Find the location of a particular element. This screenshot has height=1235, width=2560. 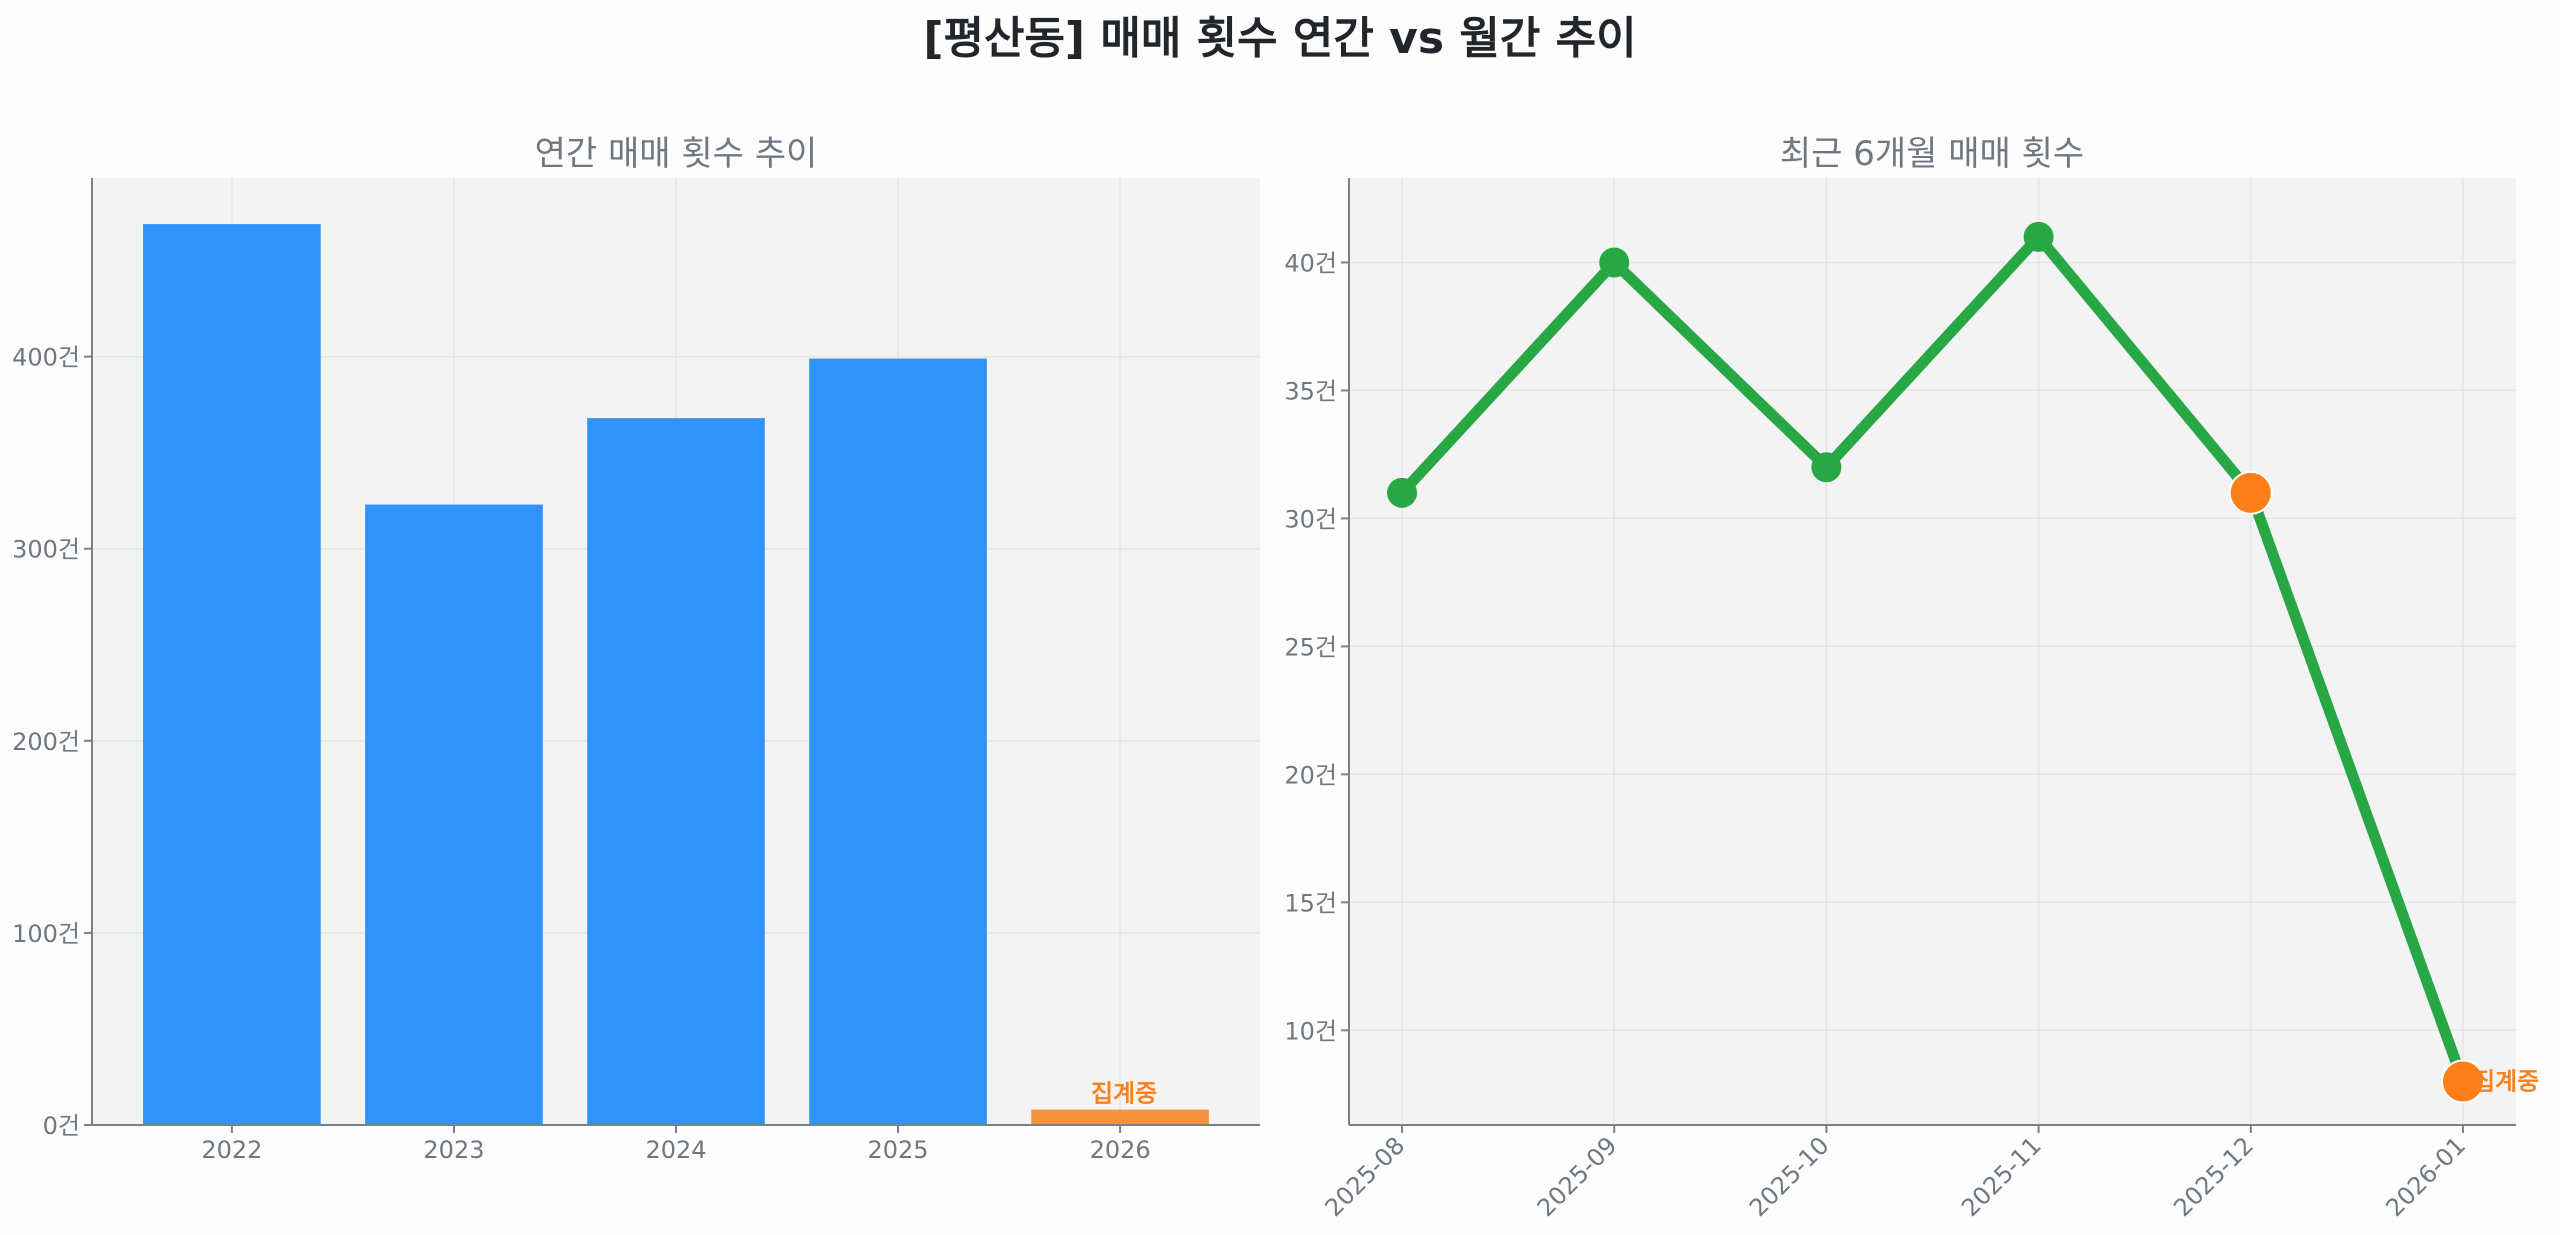

x-tick-label: 2025 is located at coordinates (898, 1150).